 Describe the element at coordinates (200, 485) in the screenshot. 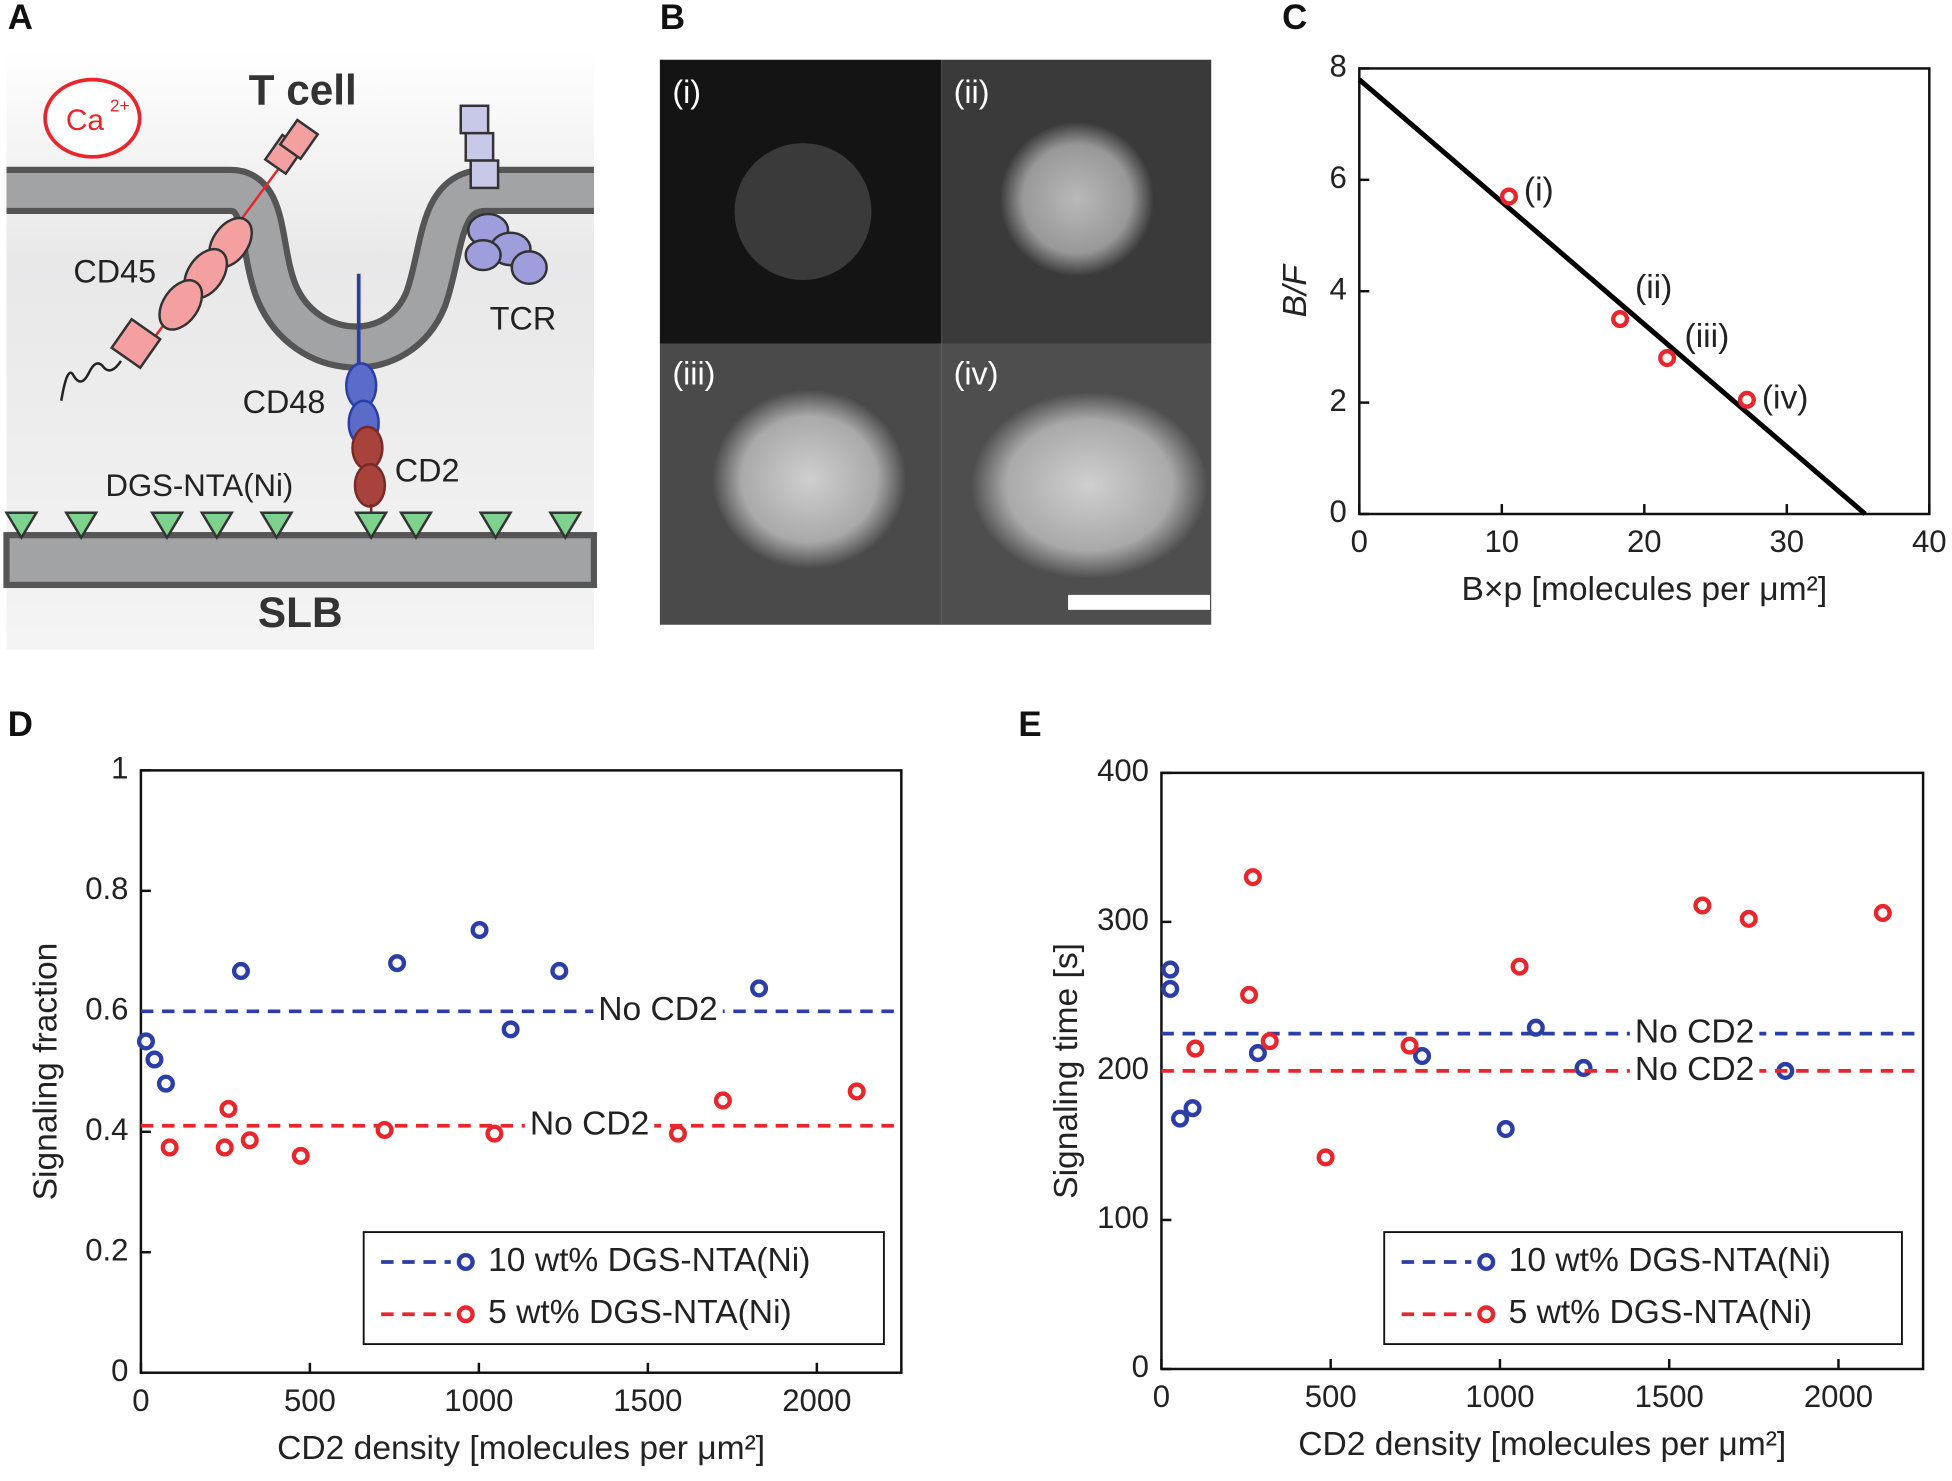

I see `lipid-label: DGS-NTA(Ni)` at that location.